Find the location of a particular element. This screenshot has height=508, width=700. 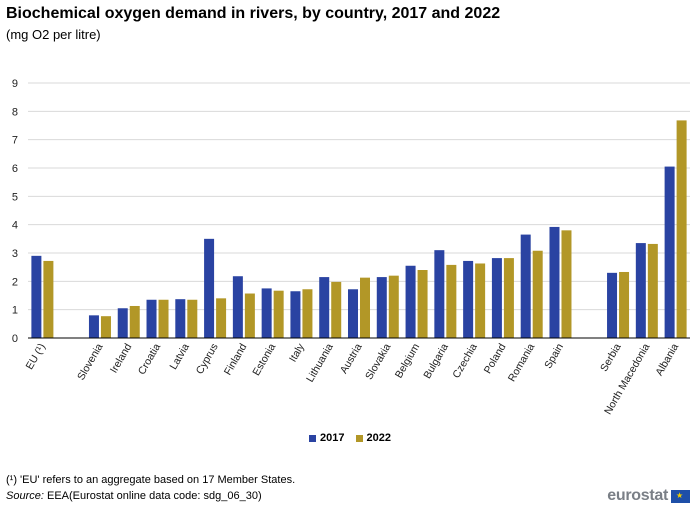

eurostat-logo: eurostat is located at coordinates (648, 496).